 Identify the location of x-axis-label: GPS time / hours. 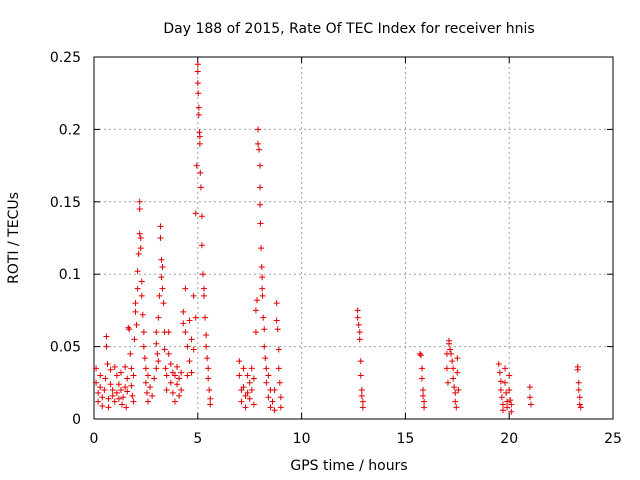
(348, 466).